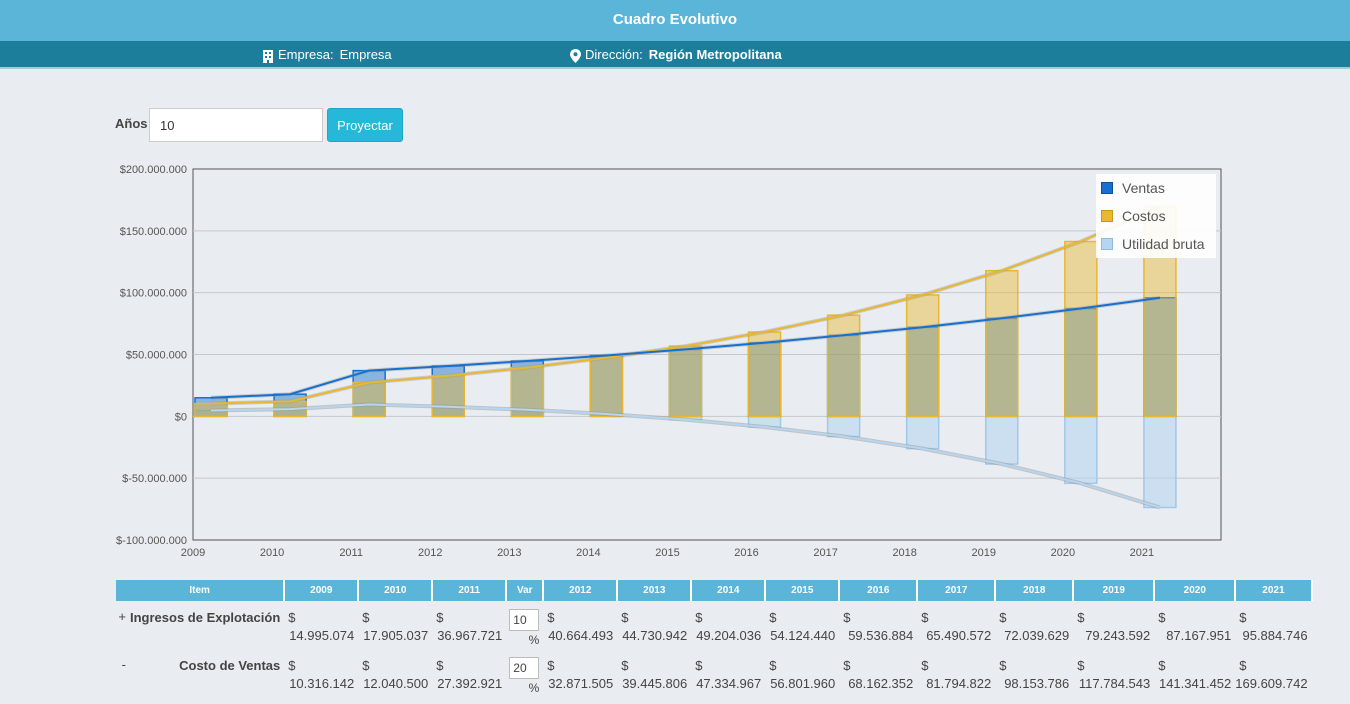 This screenshot has height=704, width=1350. Describe the element at coordinates (365, 54) in the screenshot. I see `empresa-value: Empresa` at that location.